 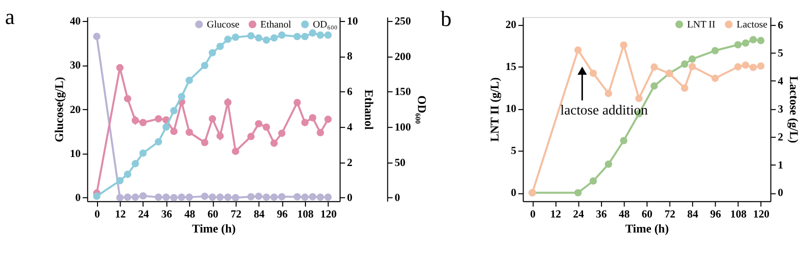 I want to click on y3-axis-title: OD₆₀₀, so click(x=421, y=109).